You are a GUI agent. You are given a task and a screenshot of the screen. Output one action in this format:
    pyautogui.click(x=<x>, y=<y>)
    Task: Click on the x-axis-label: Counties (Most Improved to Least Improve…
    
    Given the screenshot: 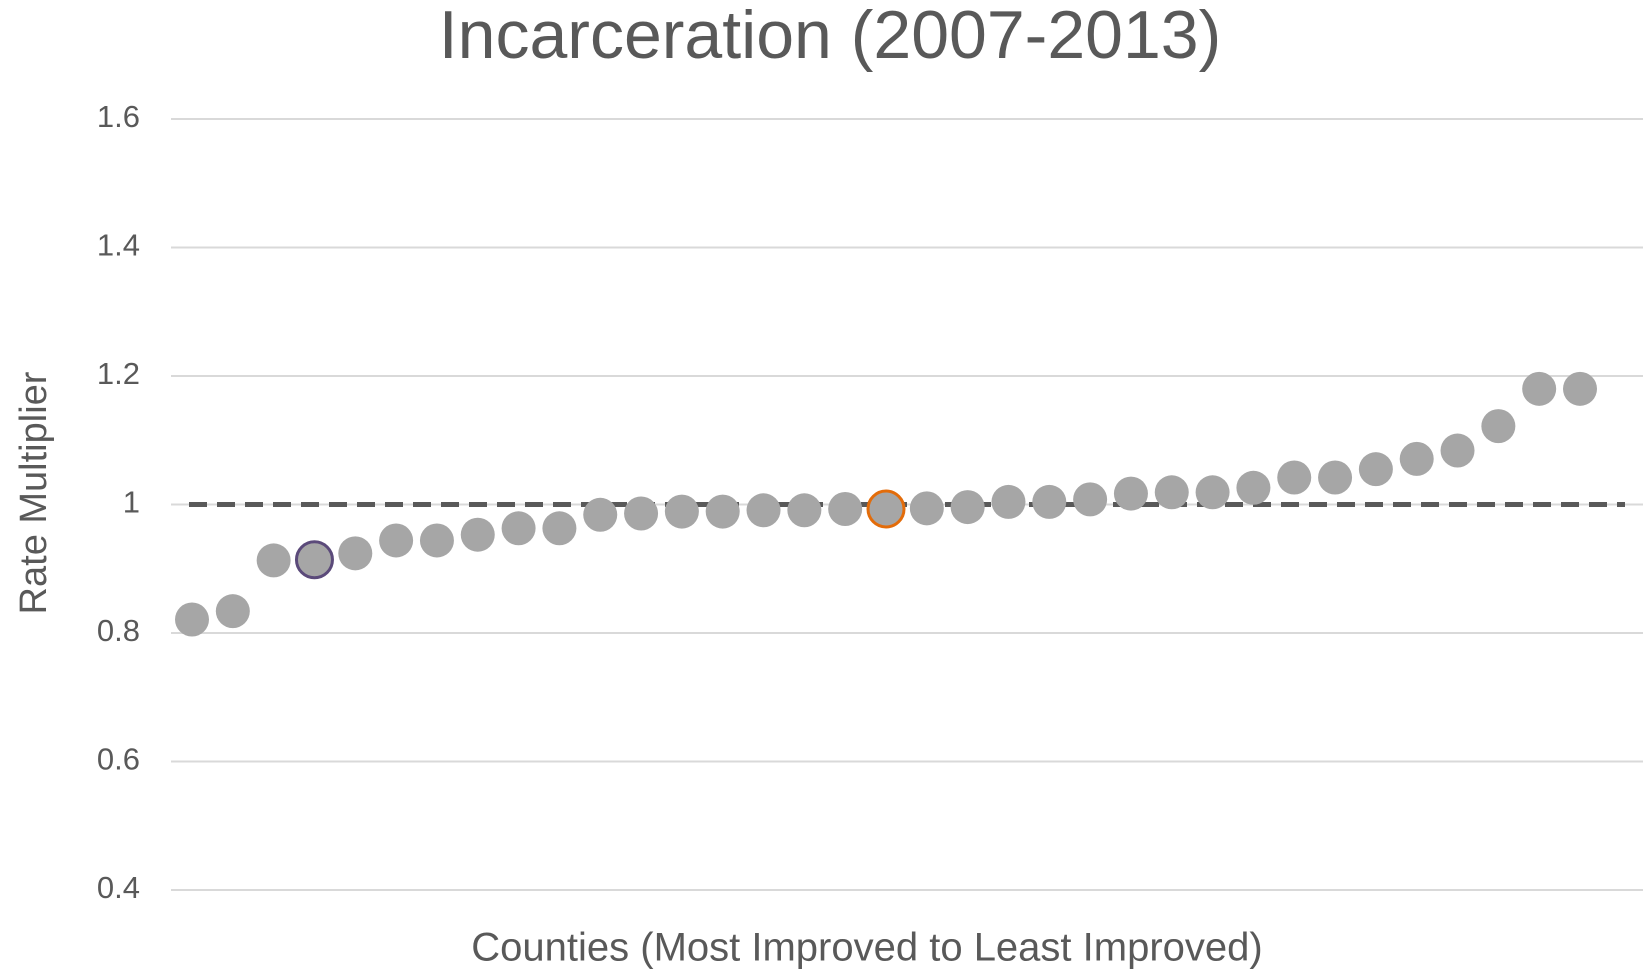 What is the action you would take?
    pyautogui.click(x=866, y=948)
    